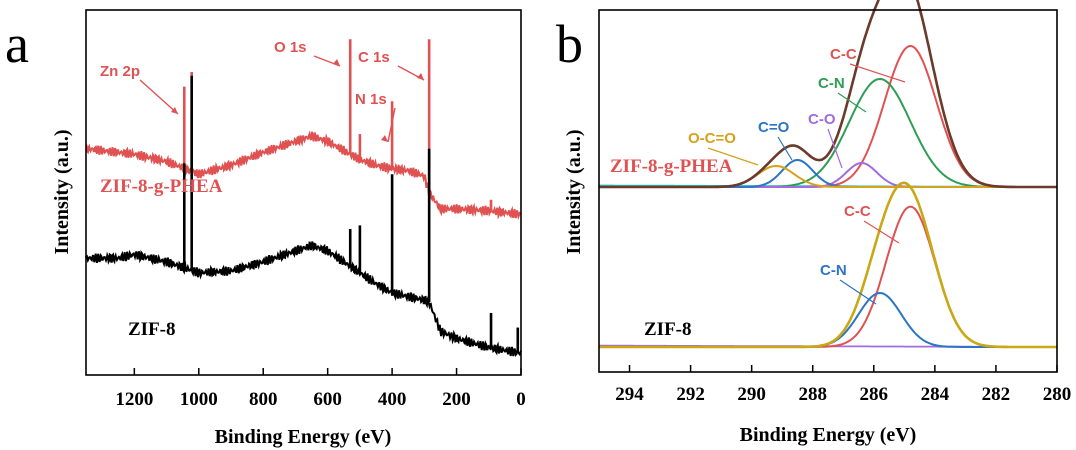 The image size is (1076, 450). What do you see at coordinates (935, 394) in the screenshot?
I see `x-tick-label: 284` at bounding box center [935, 394].